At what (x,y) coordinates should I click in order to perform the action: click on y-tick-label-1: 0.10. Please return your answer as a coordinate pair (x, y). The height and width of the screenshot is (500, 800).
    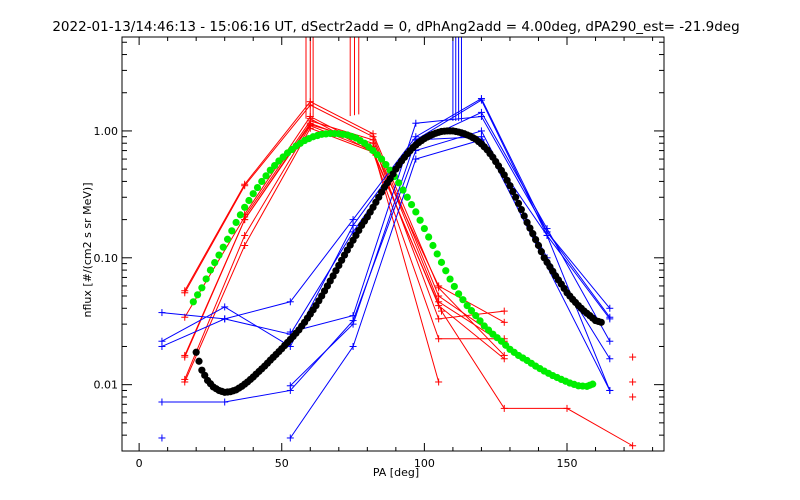
    Looking at the image, I should click on (106, 258).